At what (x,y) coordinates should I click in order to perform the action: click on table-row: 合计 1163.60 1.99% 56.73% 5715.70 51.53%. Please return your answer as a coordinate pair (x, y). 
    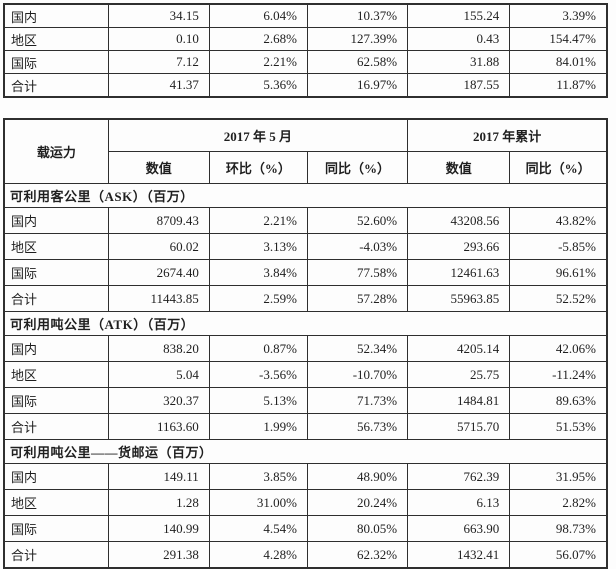
    Looking at the image, I should click on (305, 426).